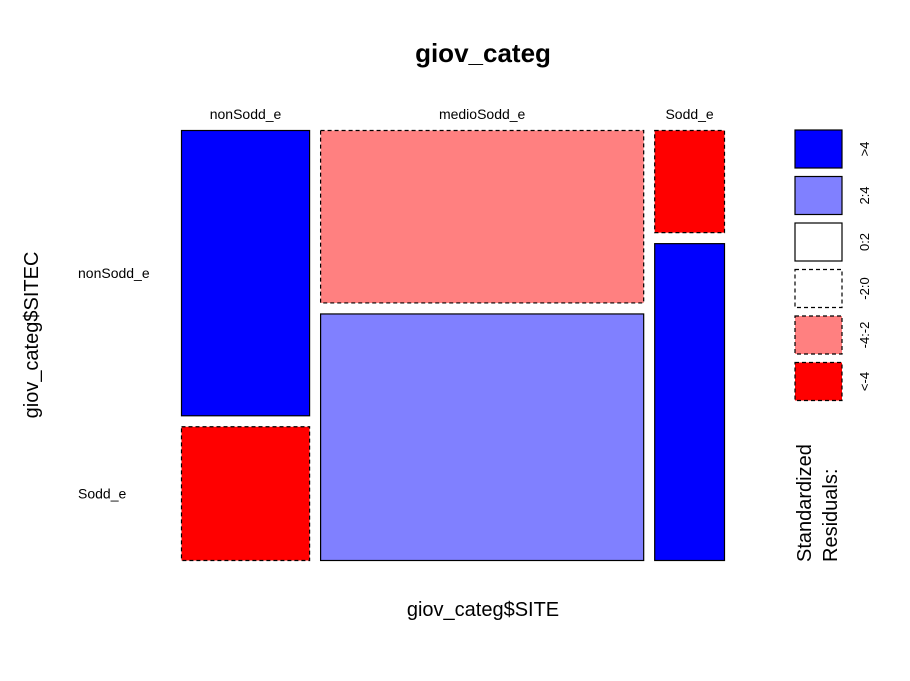  I want to click on legend-label: <-4, so click(864, 381).